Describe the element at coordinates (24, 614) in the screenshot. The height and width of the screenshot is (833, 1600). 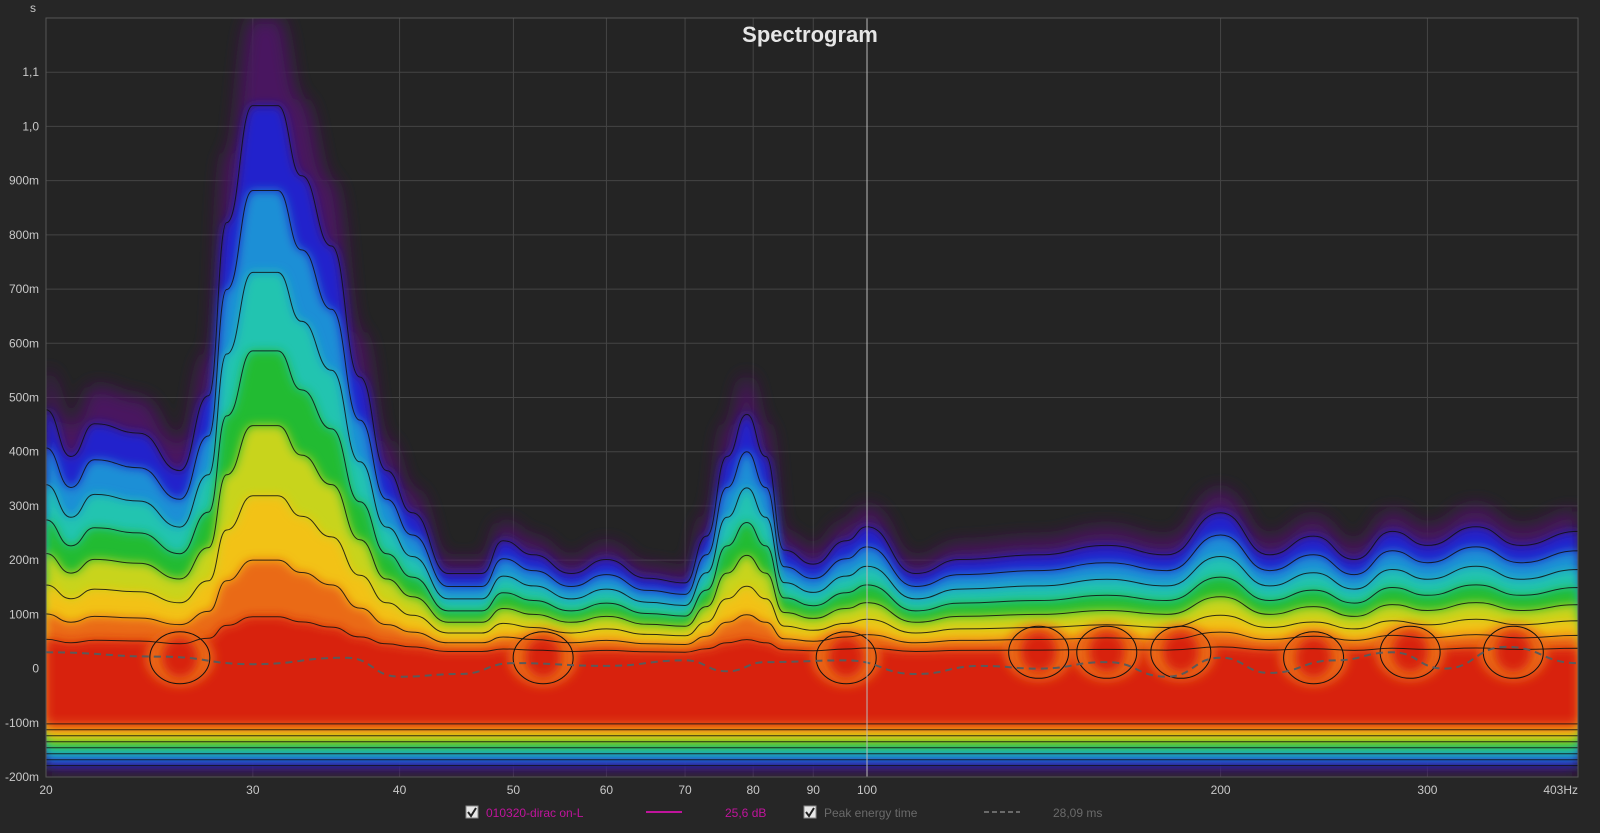
I see `y-tick-label: 100m` at that location.